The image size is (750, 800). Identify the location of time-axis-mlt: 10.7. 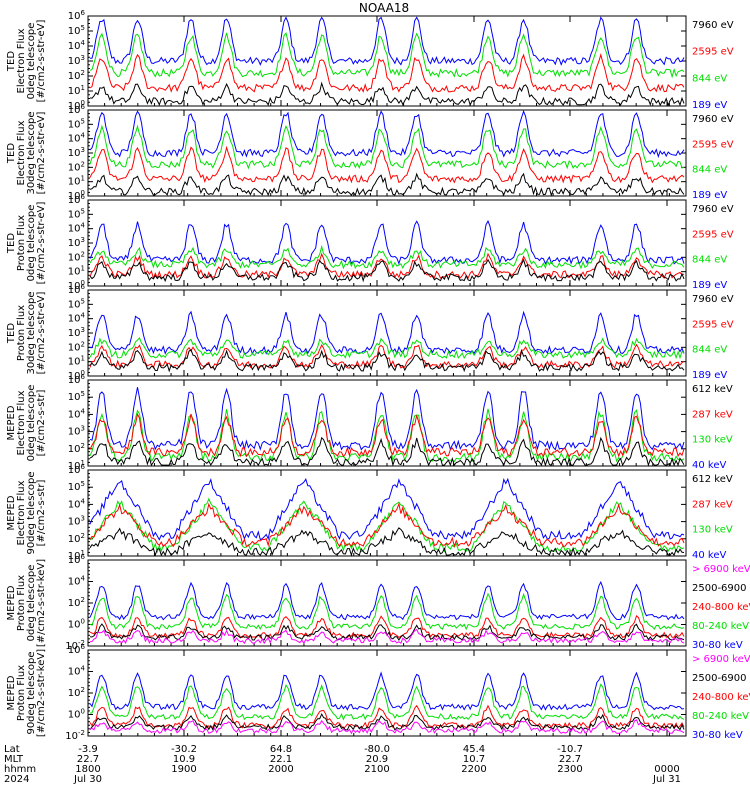
(474, 759).